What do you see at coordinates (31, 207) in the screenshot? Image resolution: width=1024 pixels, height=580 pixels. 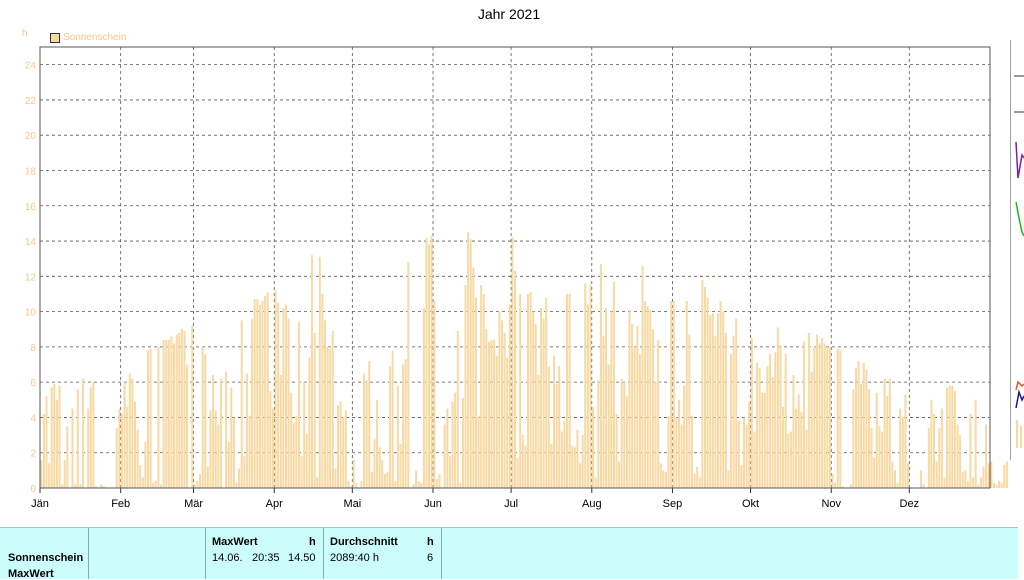 I see `y-tick-label: 16` at bounding box center [31, 207].